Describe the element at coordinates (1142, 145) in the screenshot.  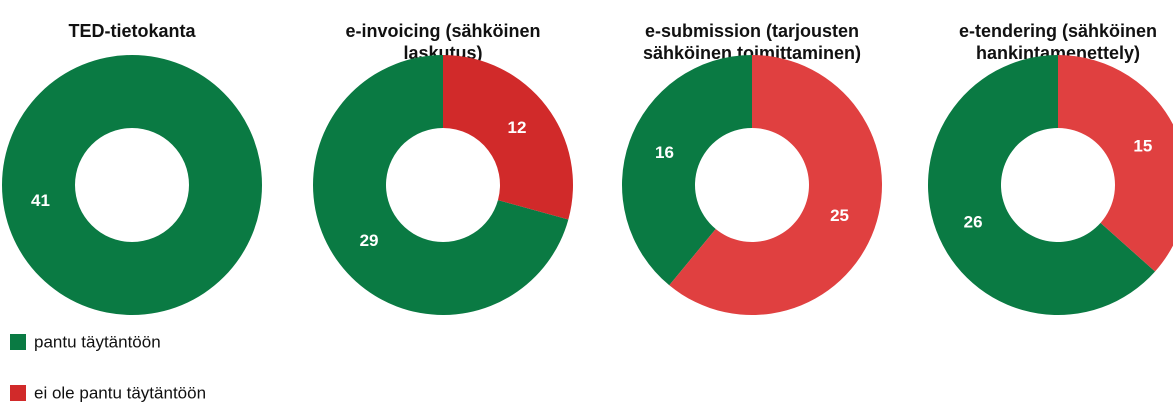
I see `data-label: 15` at that location.